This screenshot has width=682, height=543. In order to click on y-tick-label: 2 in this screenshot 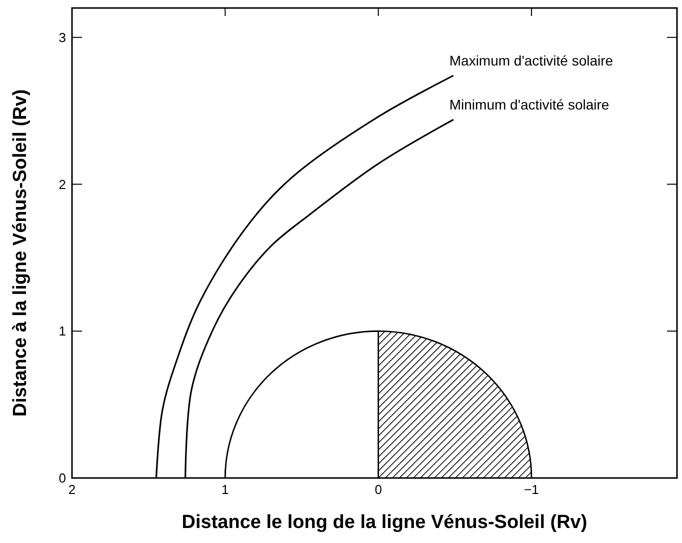, I will do `click(62, 184)`.